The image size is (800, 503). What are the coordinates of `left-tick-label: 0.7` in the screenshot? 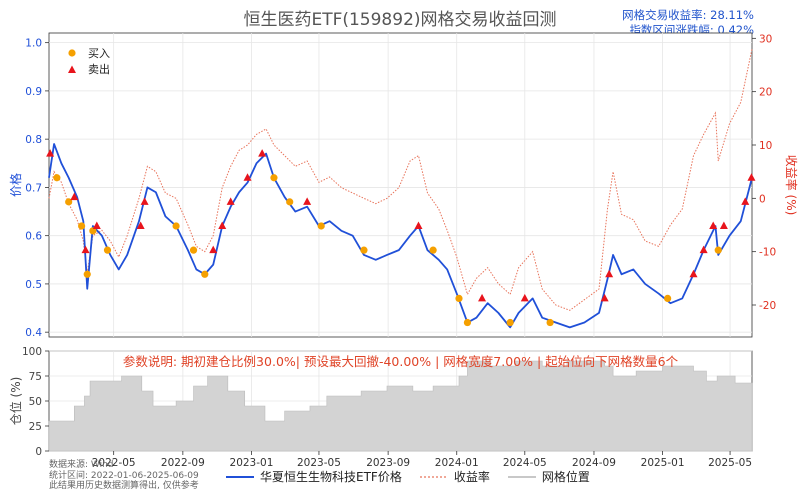 It's located at (33, 188).